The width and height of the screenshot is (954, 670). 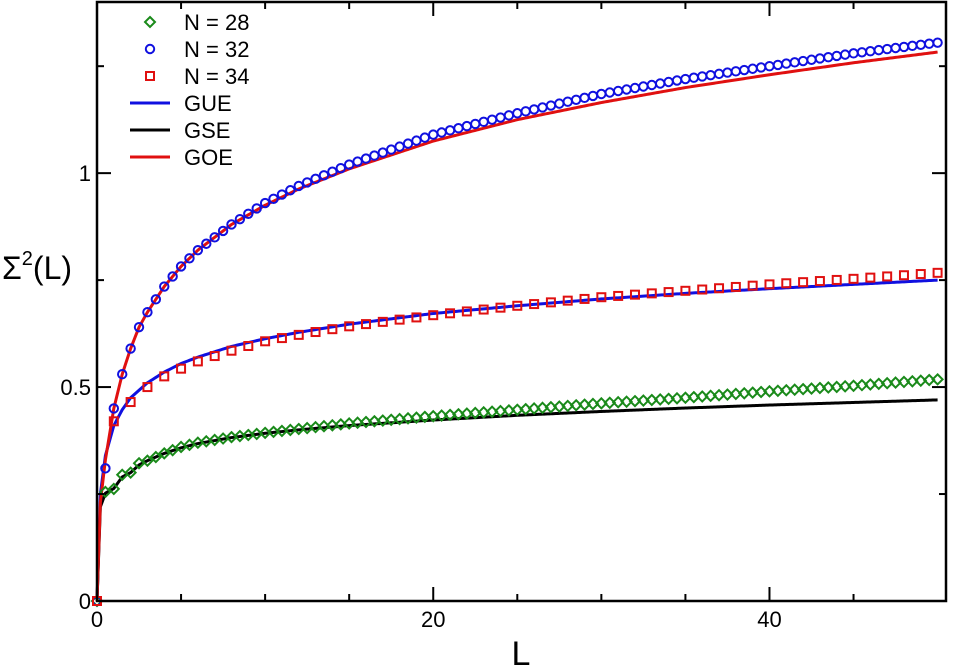 I want to click on legend-label: N = 28, so click(x=216, y=22).